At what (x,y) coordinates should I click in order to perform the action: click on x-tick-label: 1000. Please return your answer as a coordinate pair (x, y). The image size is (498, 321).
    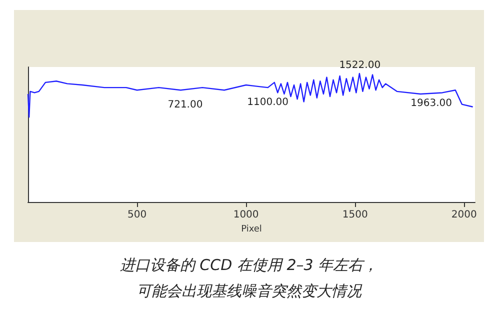
    Looking at the image, I should click on (246, 215).